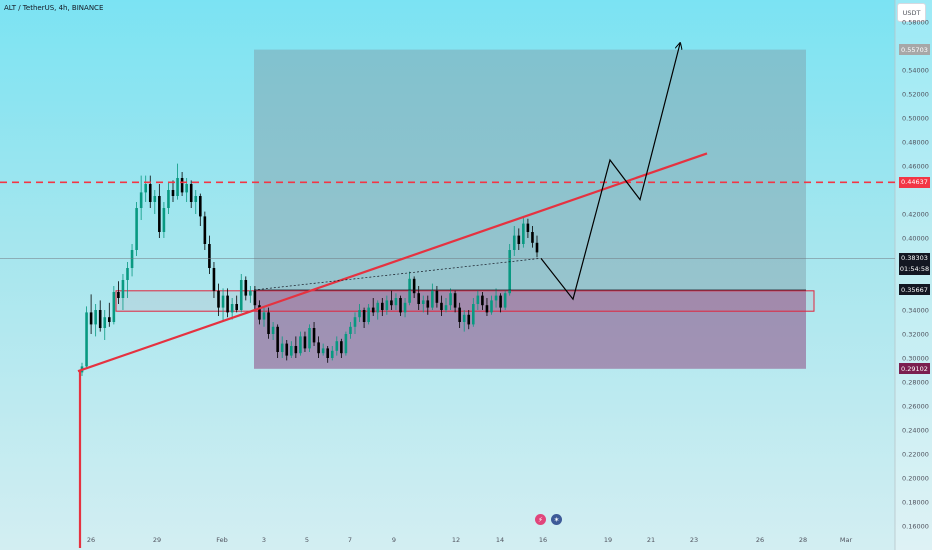 Image resolution: width=932 pixels, height=550 pixels. Describe the element at coordinates (264, 540) in the screenshot. I see `x-tick-label: 3` at that location.